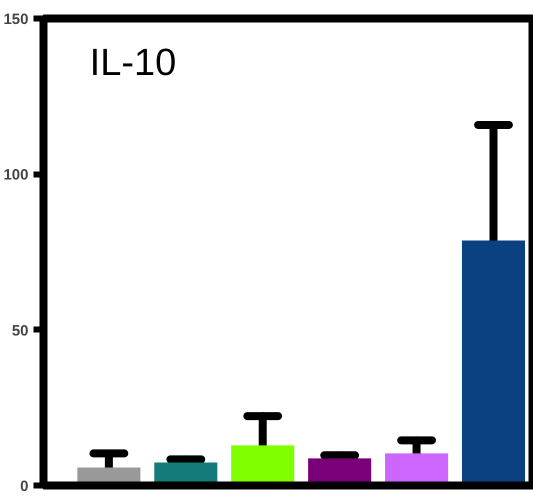 Image resolution: width=533 pixels, height=497 pixels. What do you see at coordinates (133, 63) in the screenshot?
I see `text: IL-10` at bounding box center [133, 63].